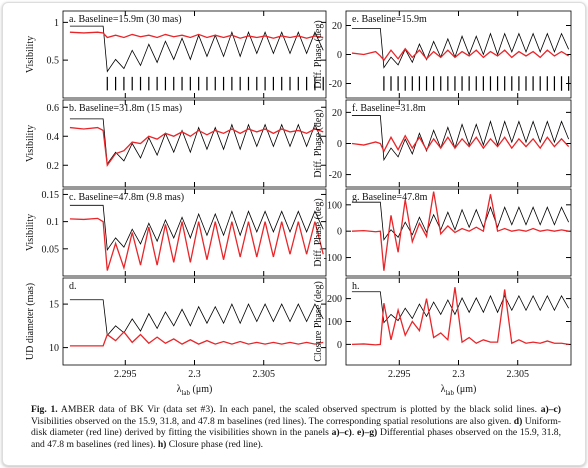 This screenshot has width=588, height=468. Describe the element at coordinates (215, 444) in the screenshot. I see `caption-text: Closure phase (red line).` at that location.